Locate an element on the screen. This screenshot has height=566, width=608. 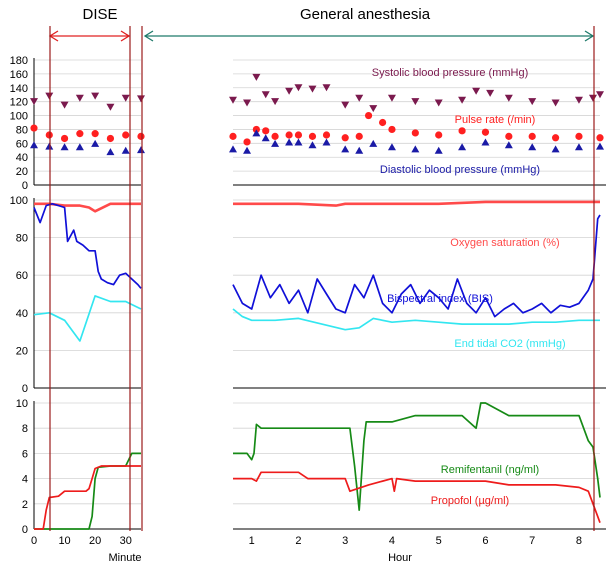
series-label-1-2: End tidal CO2 (mmHg) is located at coordinates (509, 344).